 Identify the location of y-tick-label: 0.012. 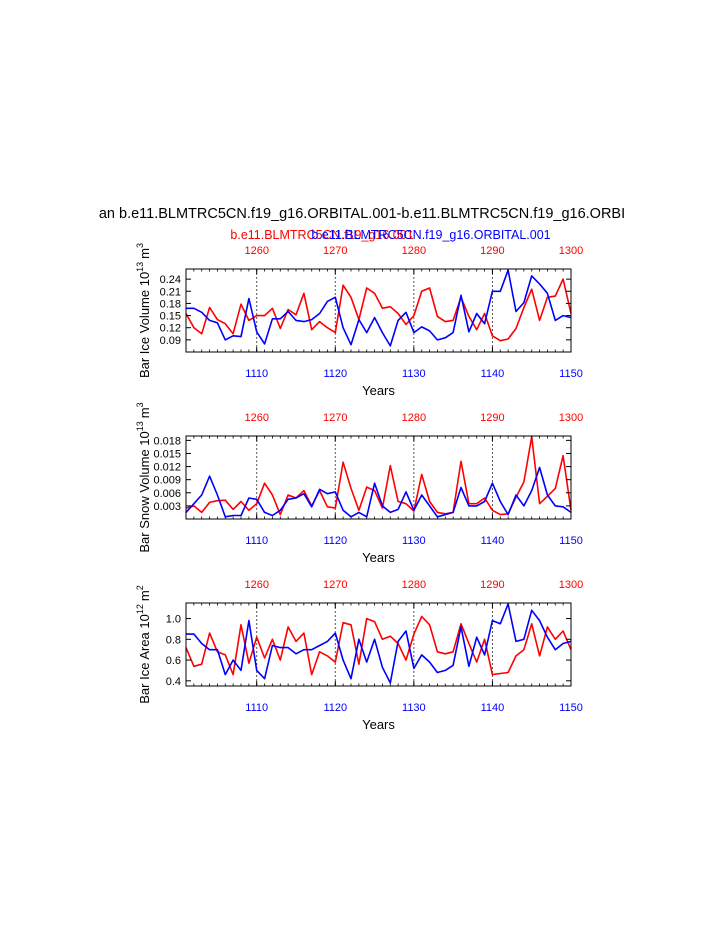
(167, 468).